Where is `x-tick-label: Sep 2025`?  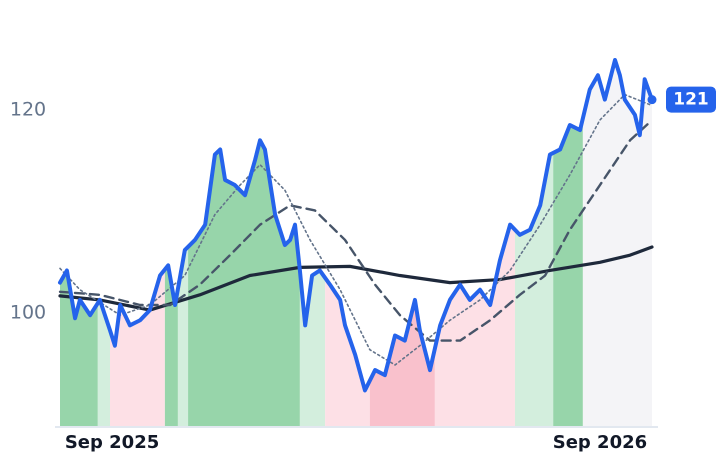
x-tick-label: Sep 2025 is located at coordinates (112, 442).